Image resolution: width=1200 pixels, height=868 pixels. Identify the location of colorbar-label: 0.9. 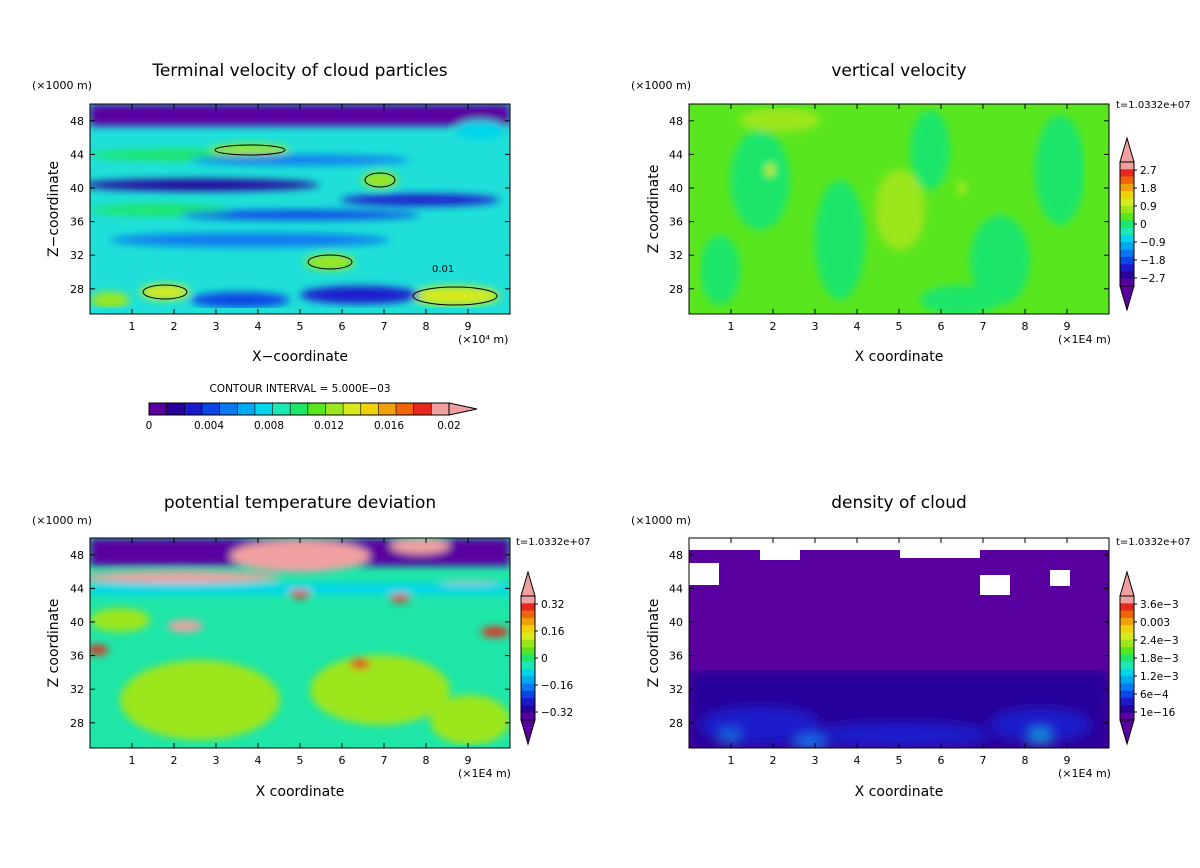
(1148, 207).